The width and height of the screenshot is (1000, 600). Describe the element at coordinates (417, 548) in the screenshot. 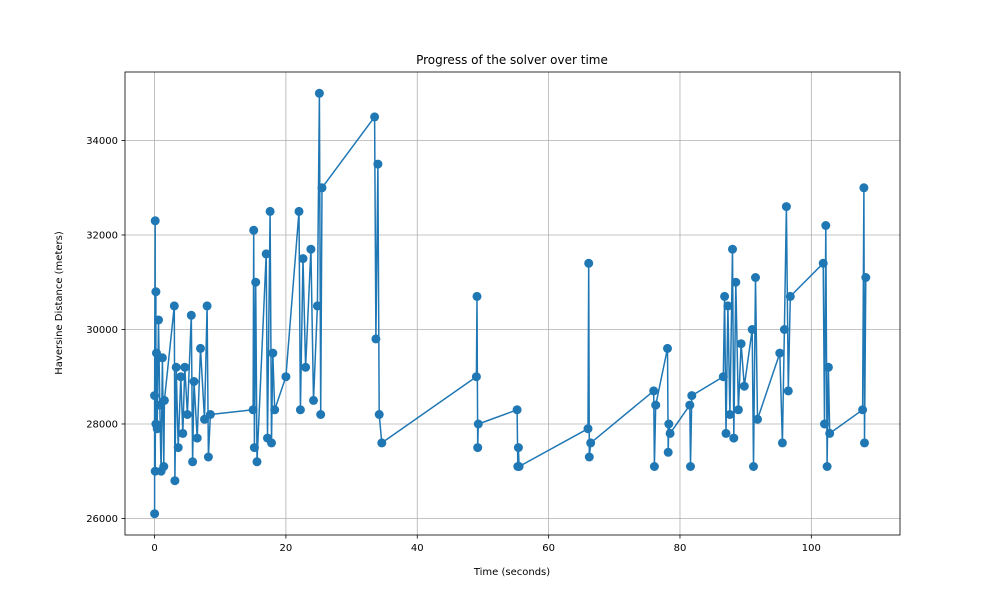

I see `x-tick-label: 40` at that location.